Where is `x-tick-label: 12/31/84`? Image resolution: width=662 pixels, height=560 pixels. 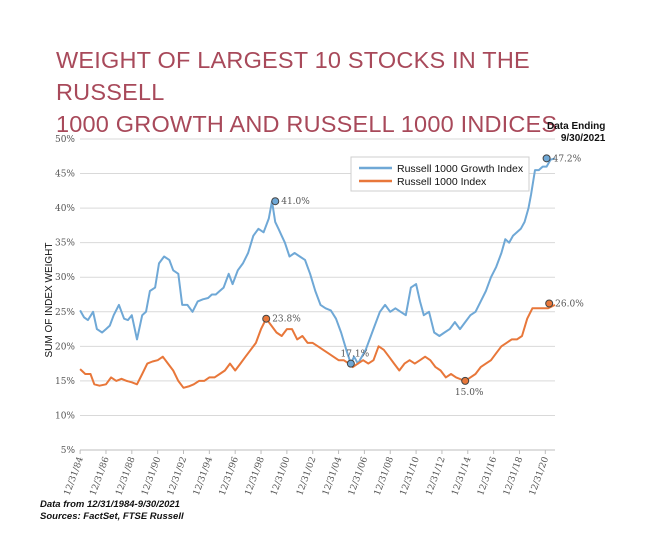 x-tick-label: 12/31/84 is located at coordinates (74, 476).